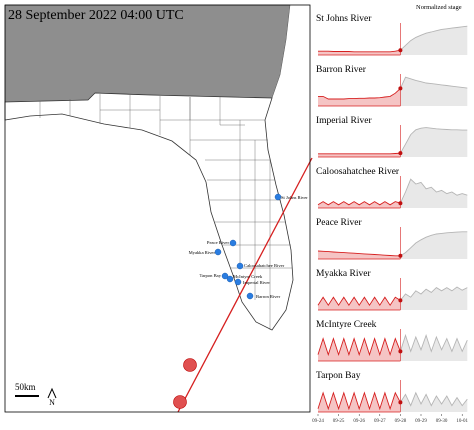 The height and width of the screenshot is (430, 474). What do you see at coordinates (439, 7) in the screenshot?
I see `panels-label: Normalized stage` at bounding box center [439, 7].